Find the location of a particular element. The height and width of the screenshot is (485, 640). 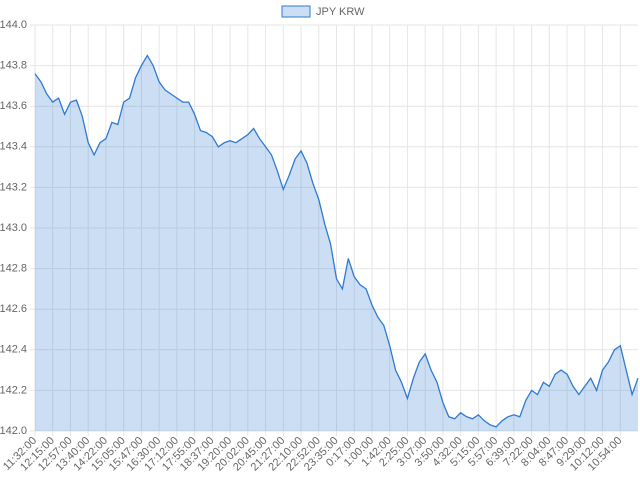

y-tick-label: 144.0 is located at coordinates (13, 25).